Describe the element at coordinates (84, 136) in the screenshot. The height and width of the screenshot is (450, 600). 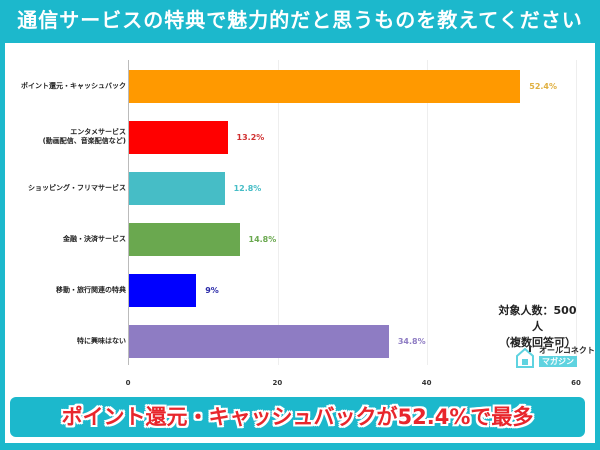
I see `category-label: エンタメサービス (動画配信、音楽配信など)` at that location.